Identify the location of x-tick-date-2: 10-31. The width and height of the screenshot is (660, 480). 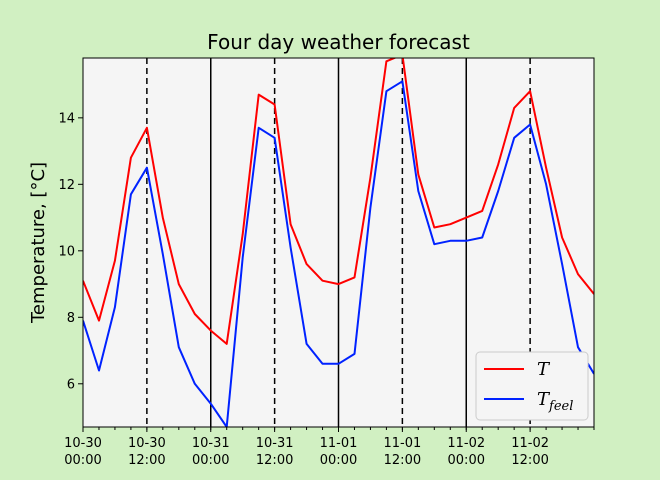
(211, 443).